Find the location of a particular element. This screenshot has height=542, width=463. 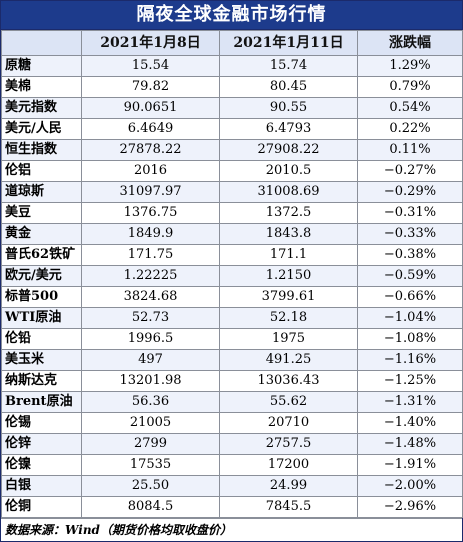

row-change: −1.31% is located at coordinates (410, 402).